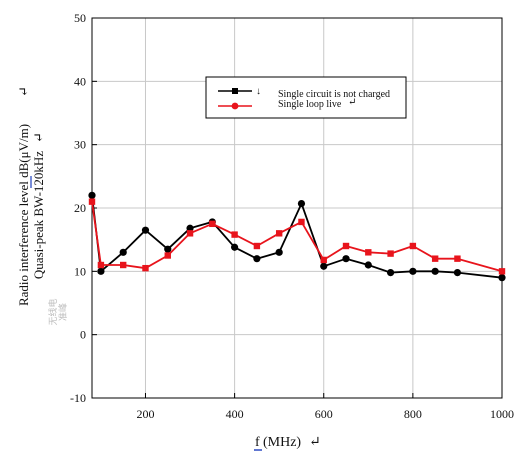 This screenshot has width=519, height=461. Describe the element at coordinates (52, 311) in the screenshot. I see `y-axis-faint-line-1: 无线电` at that location.